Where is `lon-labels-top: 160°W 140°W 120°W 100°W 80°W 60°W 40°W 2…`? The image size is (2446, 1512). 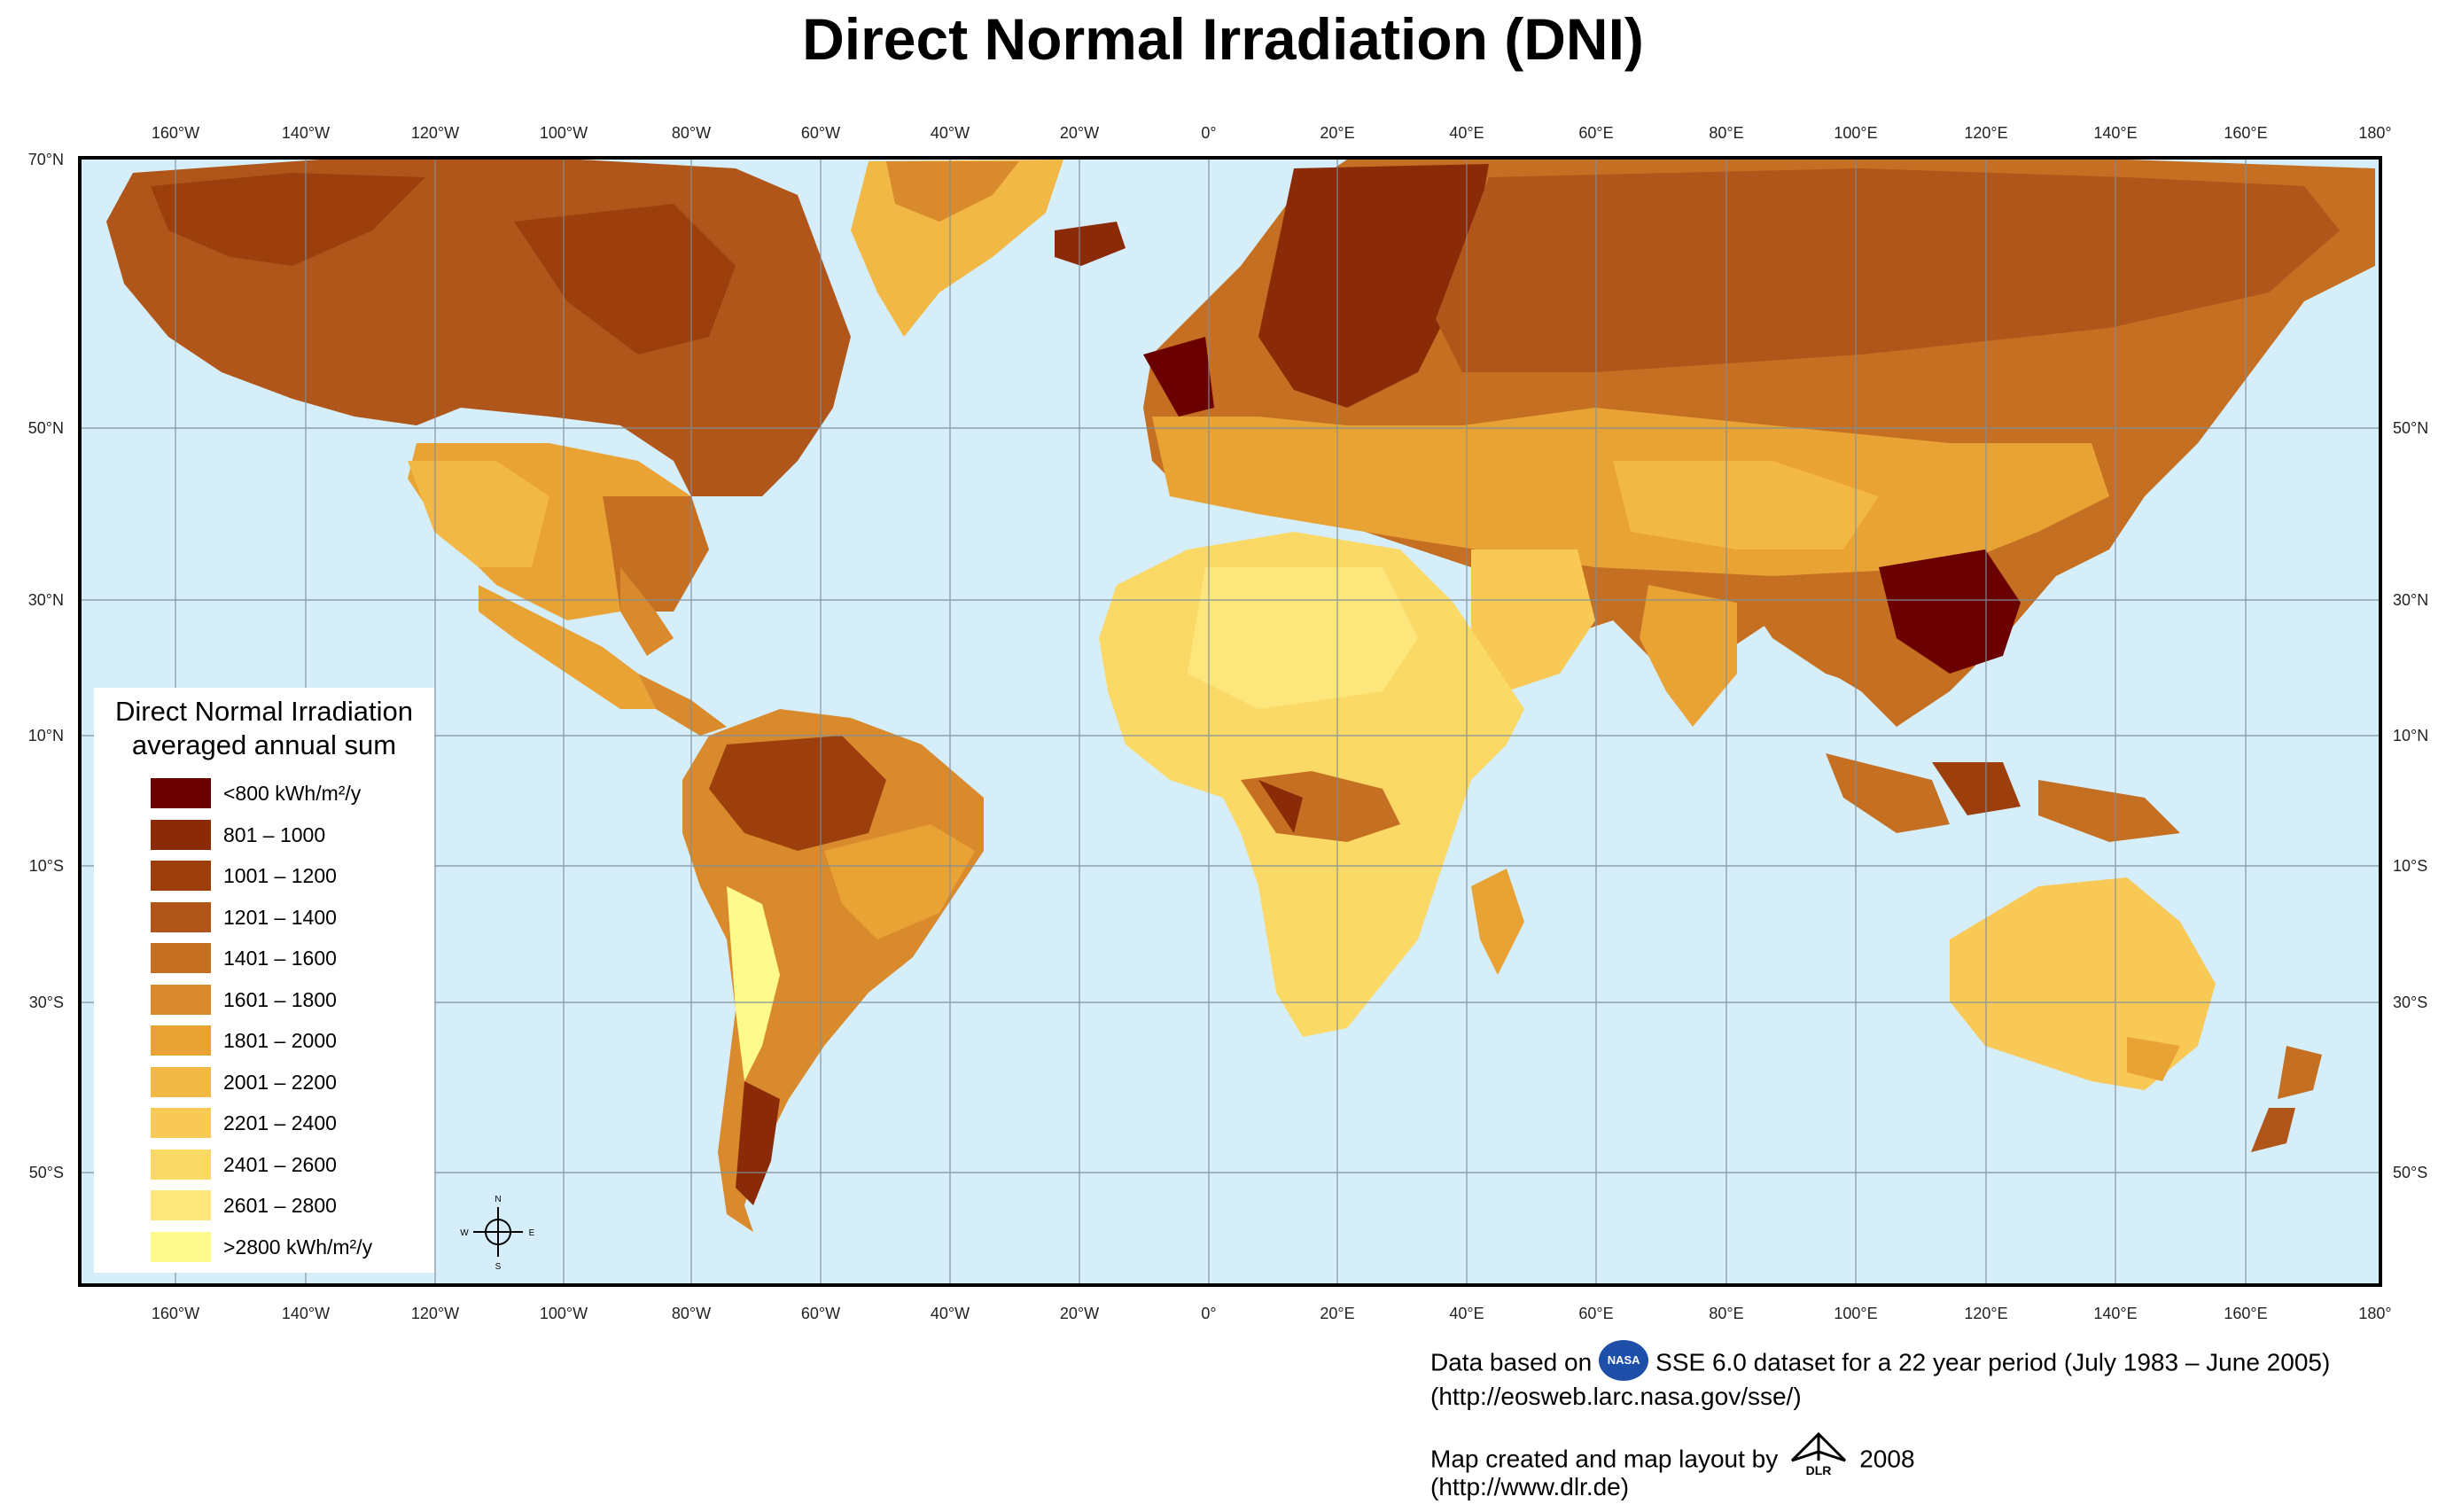
lon-labels-top: 160°W 140°W 120°W 100°W 80°W 60°W 40°W 2… is located at coordinates (1272, 133).